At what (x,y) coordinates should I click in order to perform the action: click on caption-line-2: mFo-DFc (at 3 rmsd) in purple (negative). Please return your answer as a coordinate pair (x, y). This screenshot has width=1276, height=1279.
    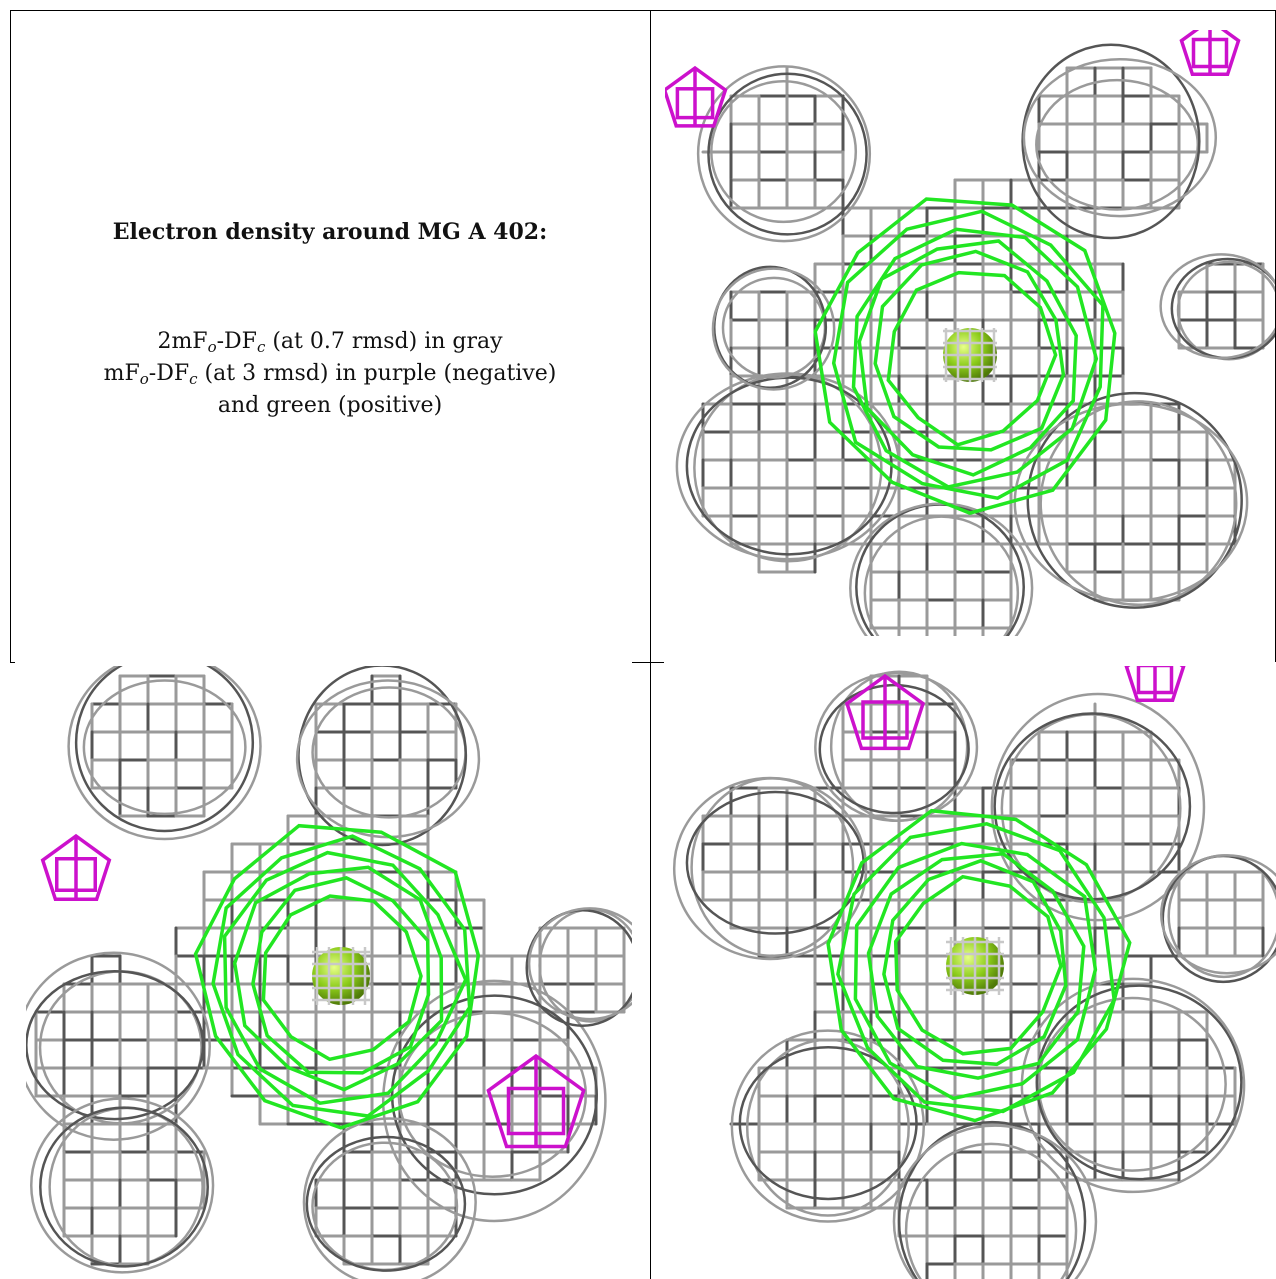
    Looking at the image, I should click on (330, 374).